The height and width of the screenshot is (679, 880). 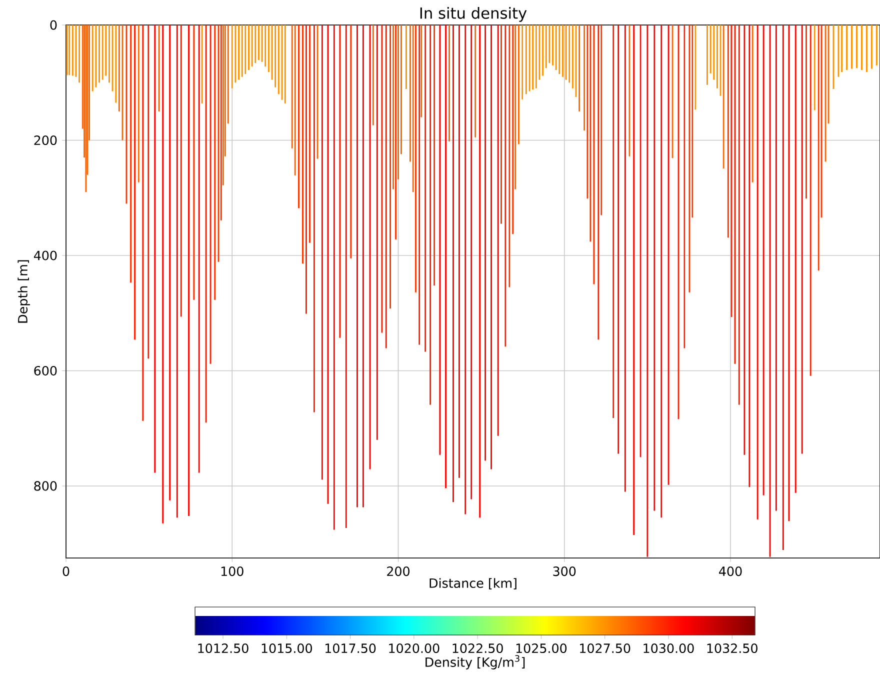 What do you see at coordinates (232, 571) in the screenshot?
I see `x-tick-label: 100` at bounding box center [232, 571].